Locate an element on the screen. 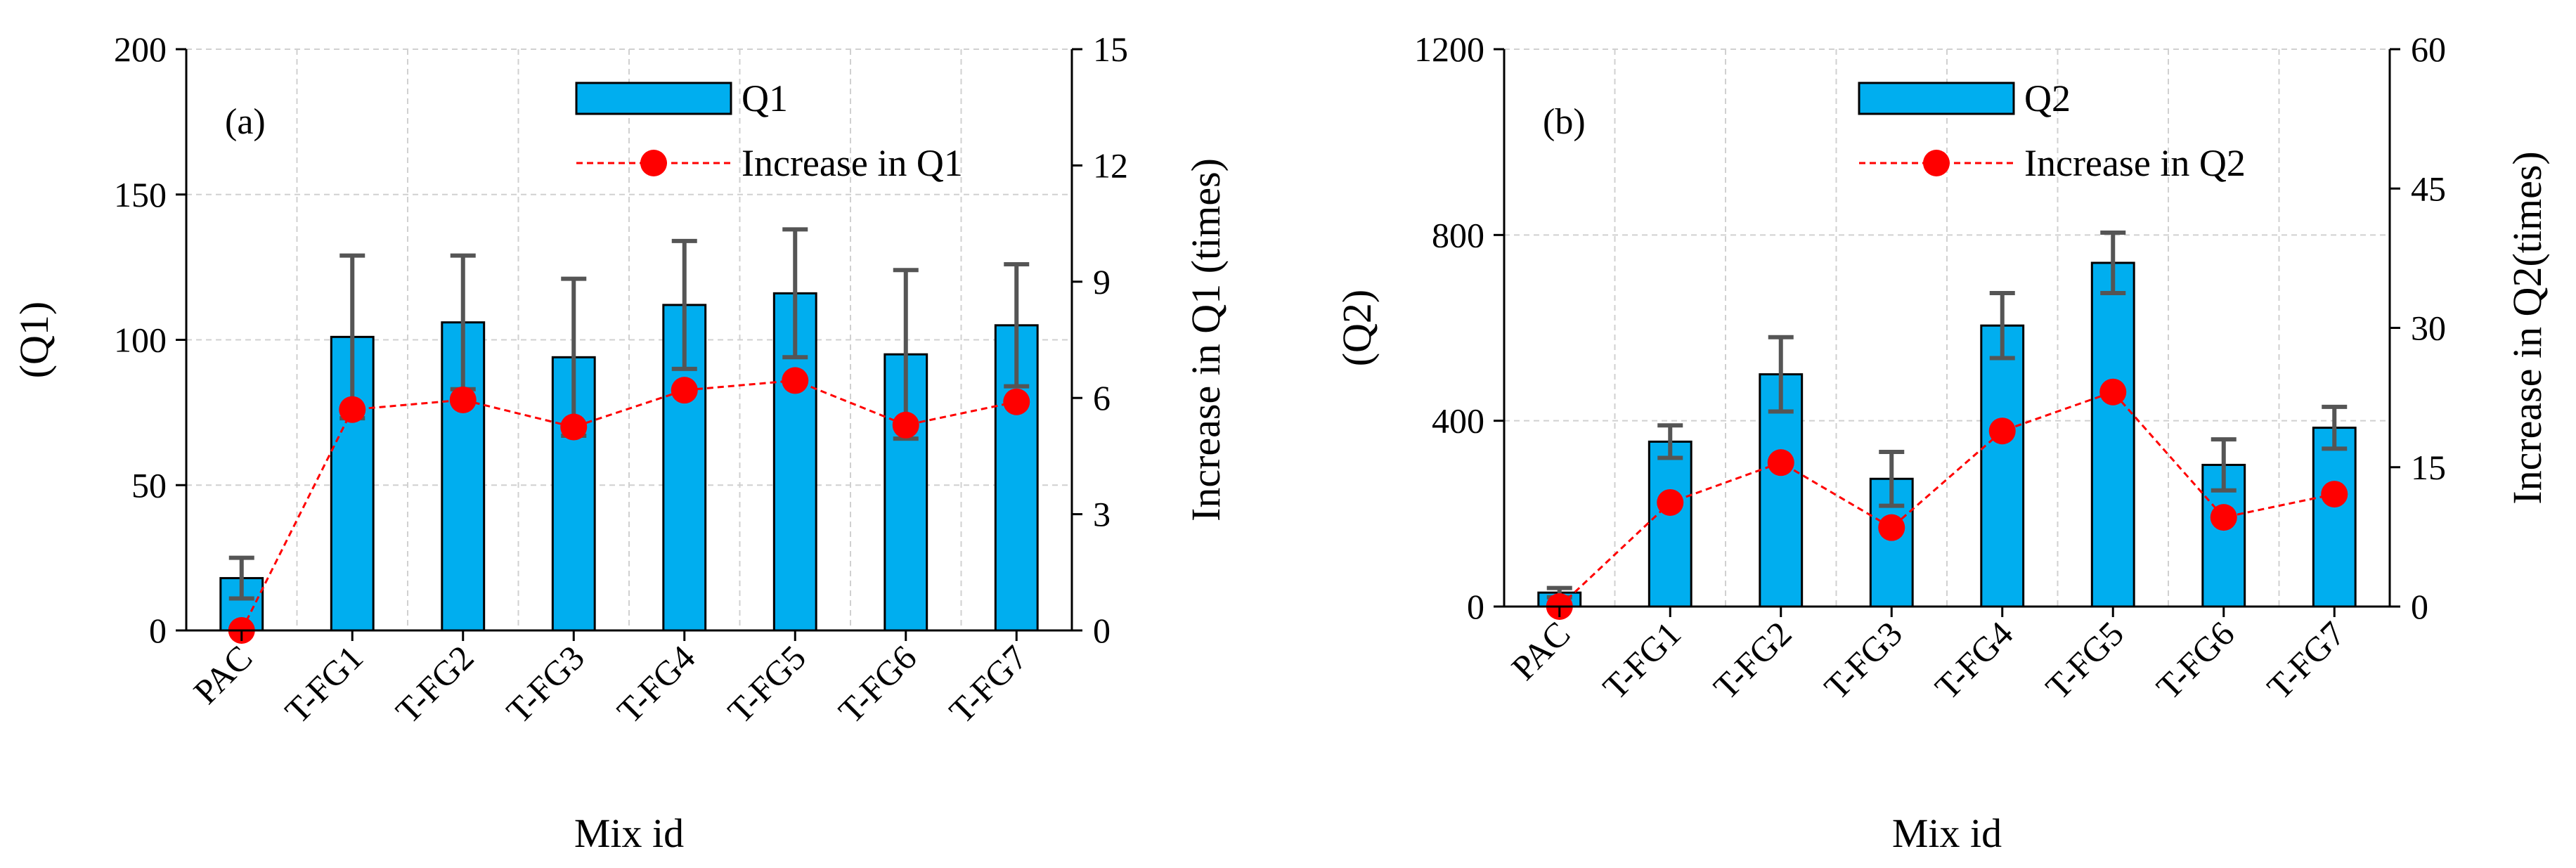 The width and height of the screenshot is (2576, 868). y-axis-title: (Q1) is located at coordinates (34, 340).